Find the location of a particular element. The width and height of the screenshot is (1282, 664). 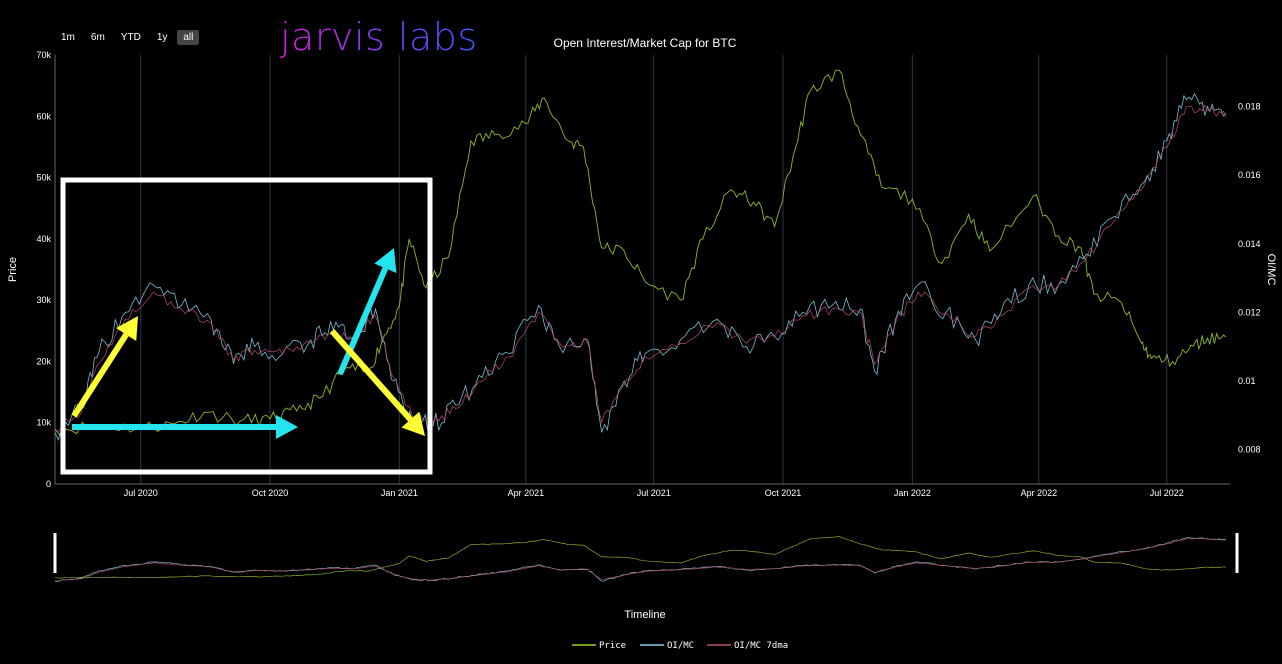

range-button-all: all is located at coordinates (188, 37).